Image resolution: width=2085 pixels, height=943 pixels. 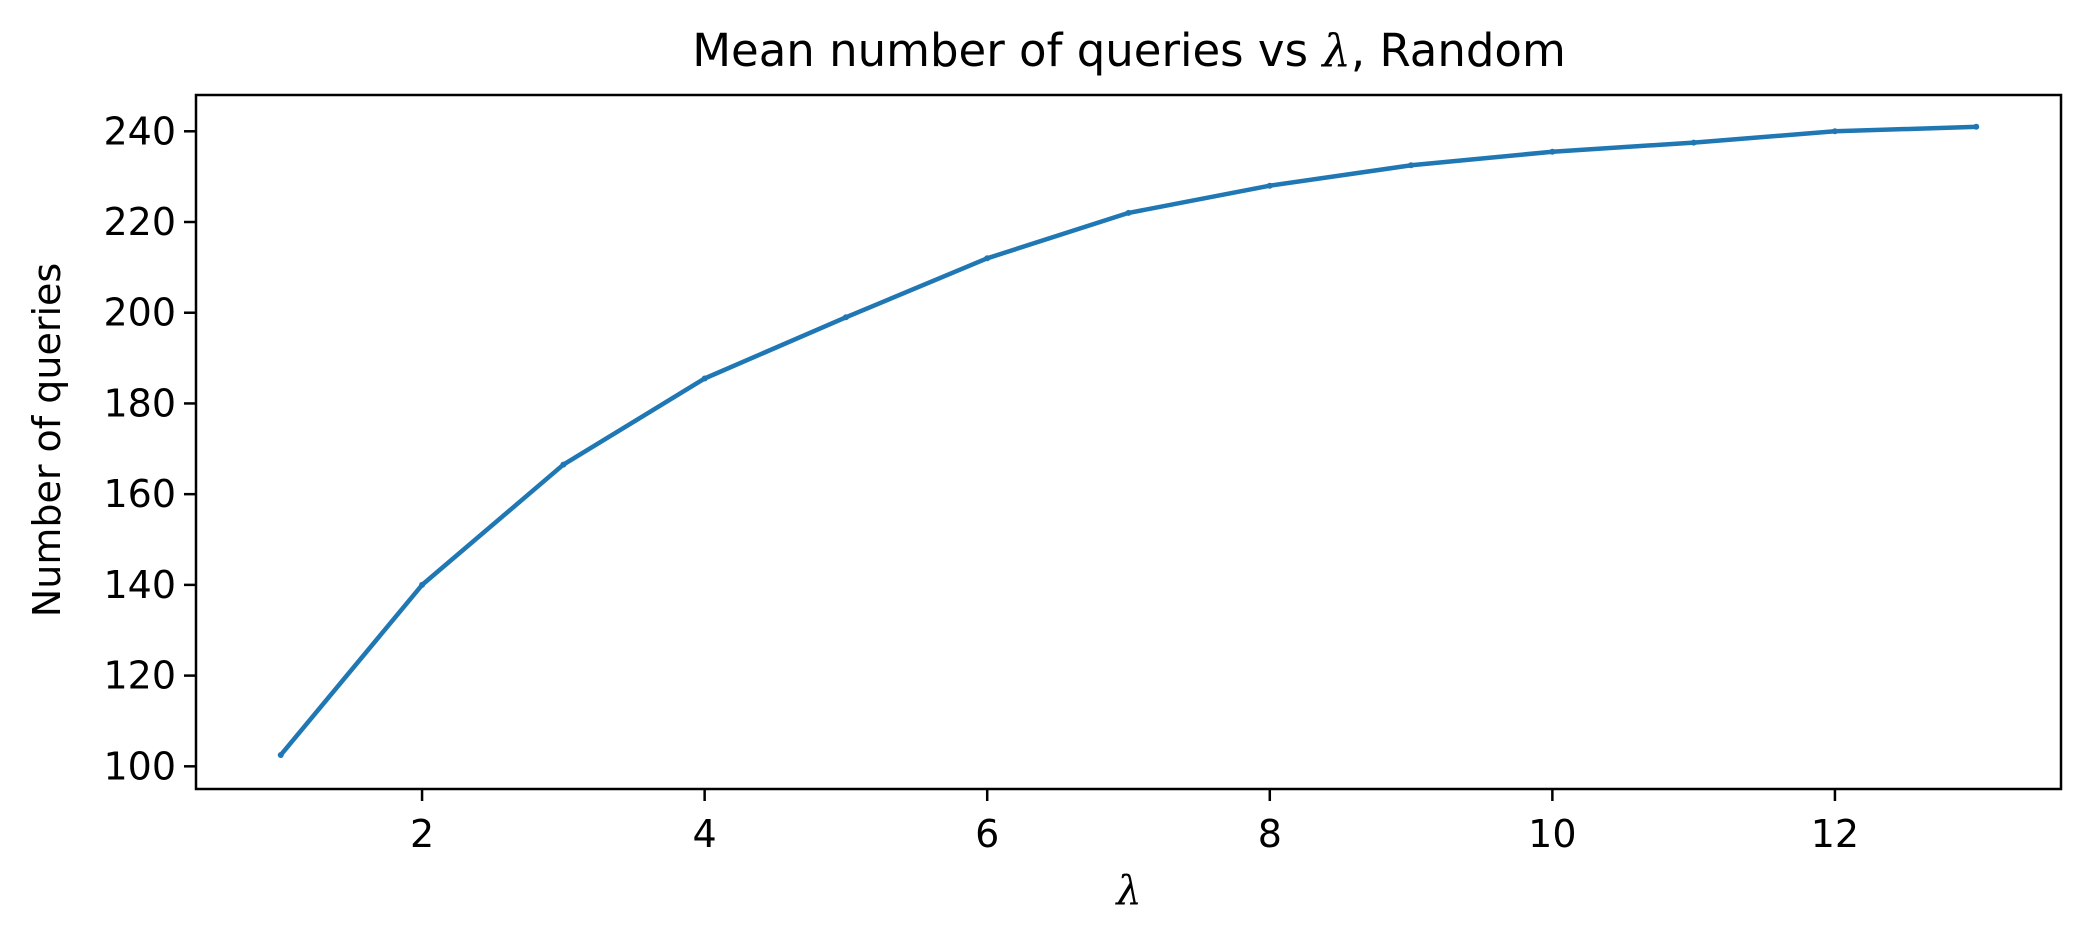 I want to click on x-tick-label: 2, so click(x=422, y=834).